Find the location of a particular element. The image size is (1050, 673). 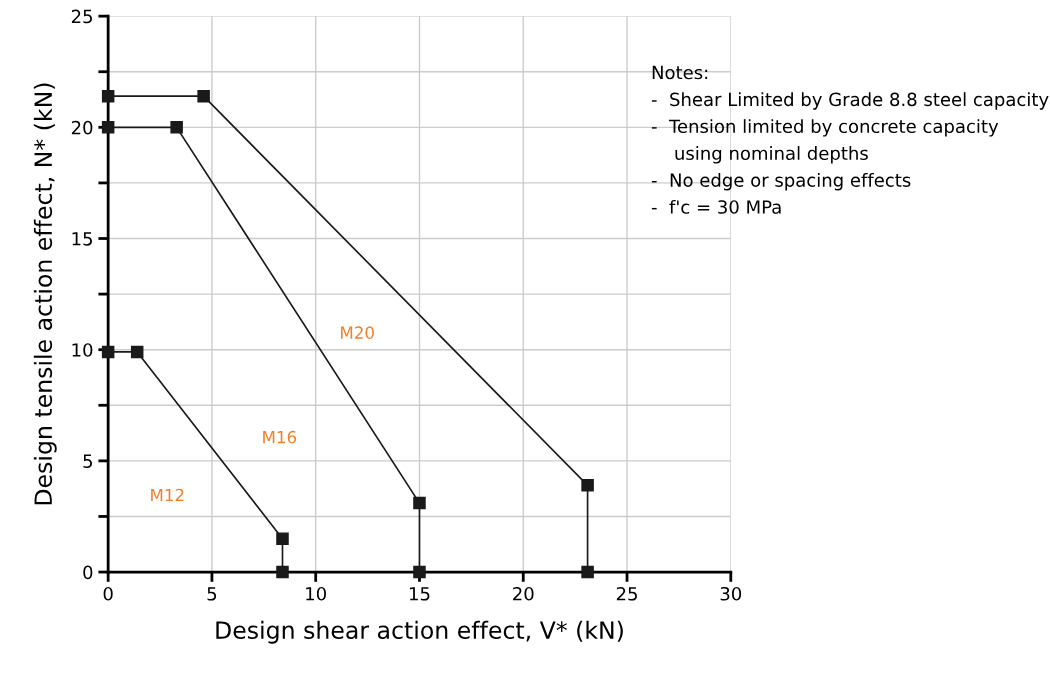

annotation: M16 is located at coordinates (280, 437).